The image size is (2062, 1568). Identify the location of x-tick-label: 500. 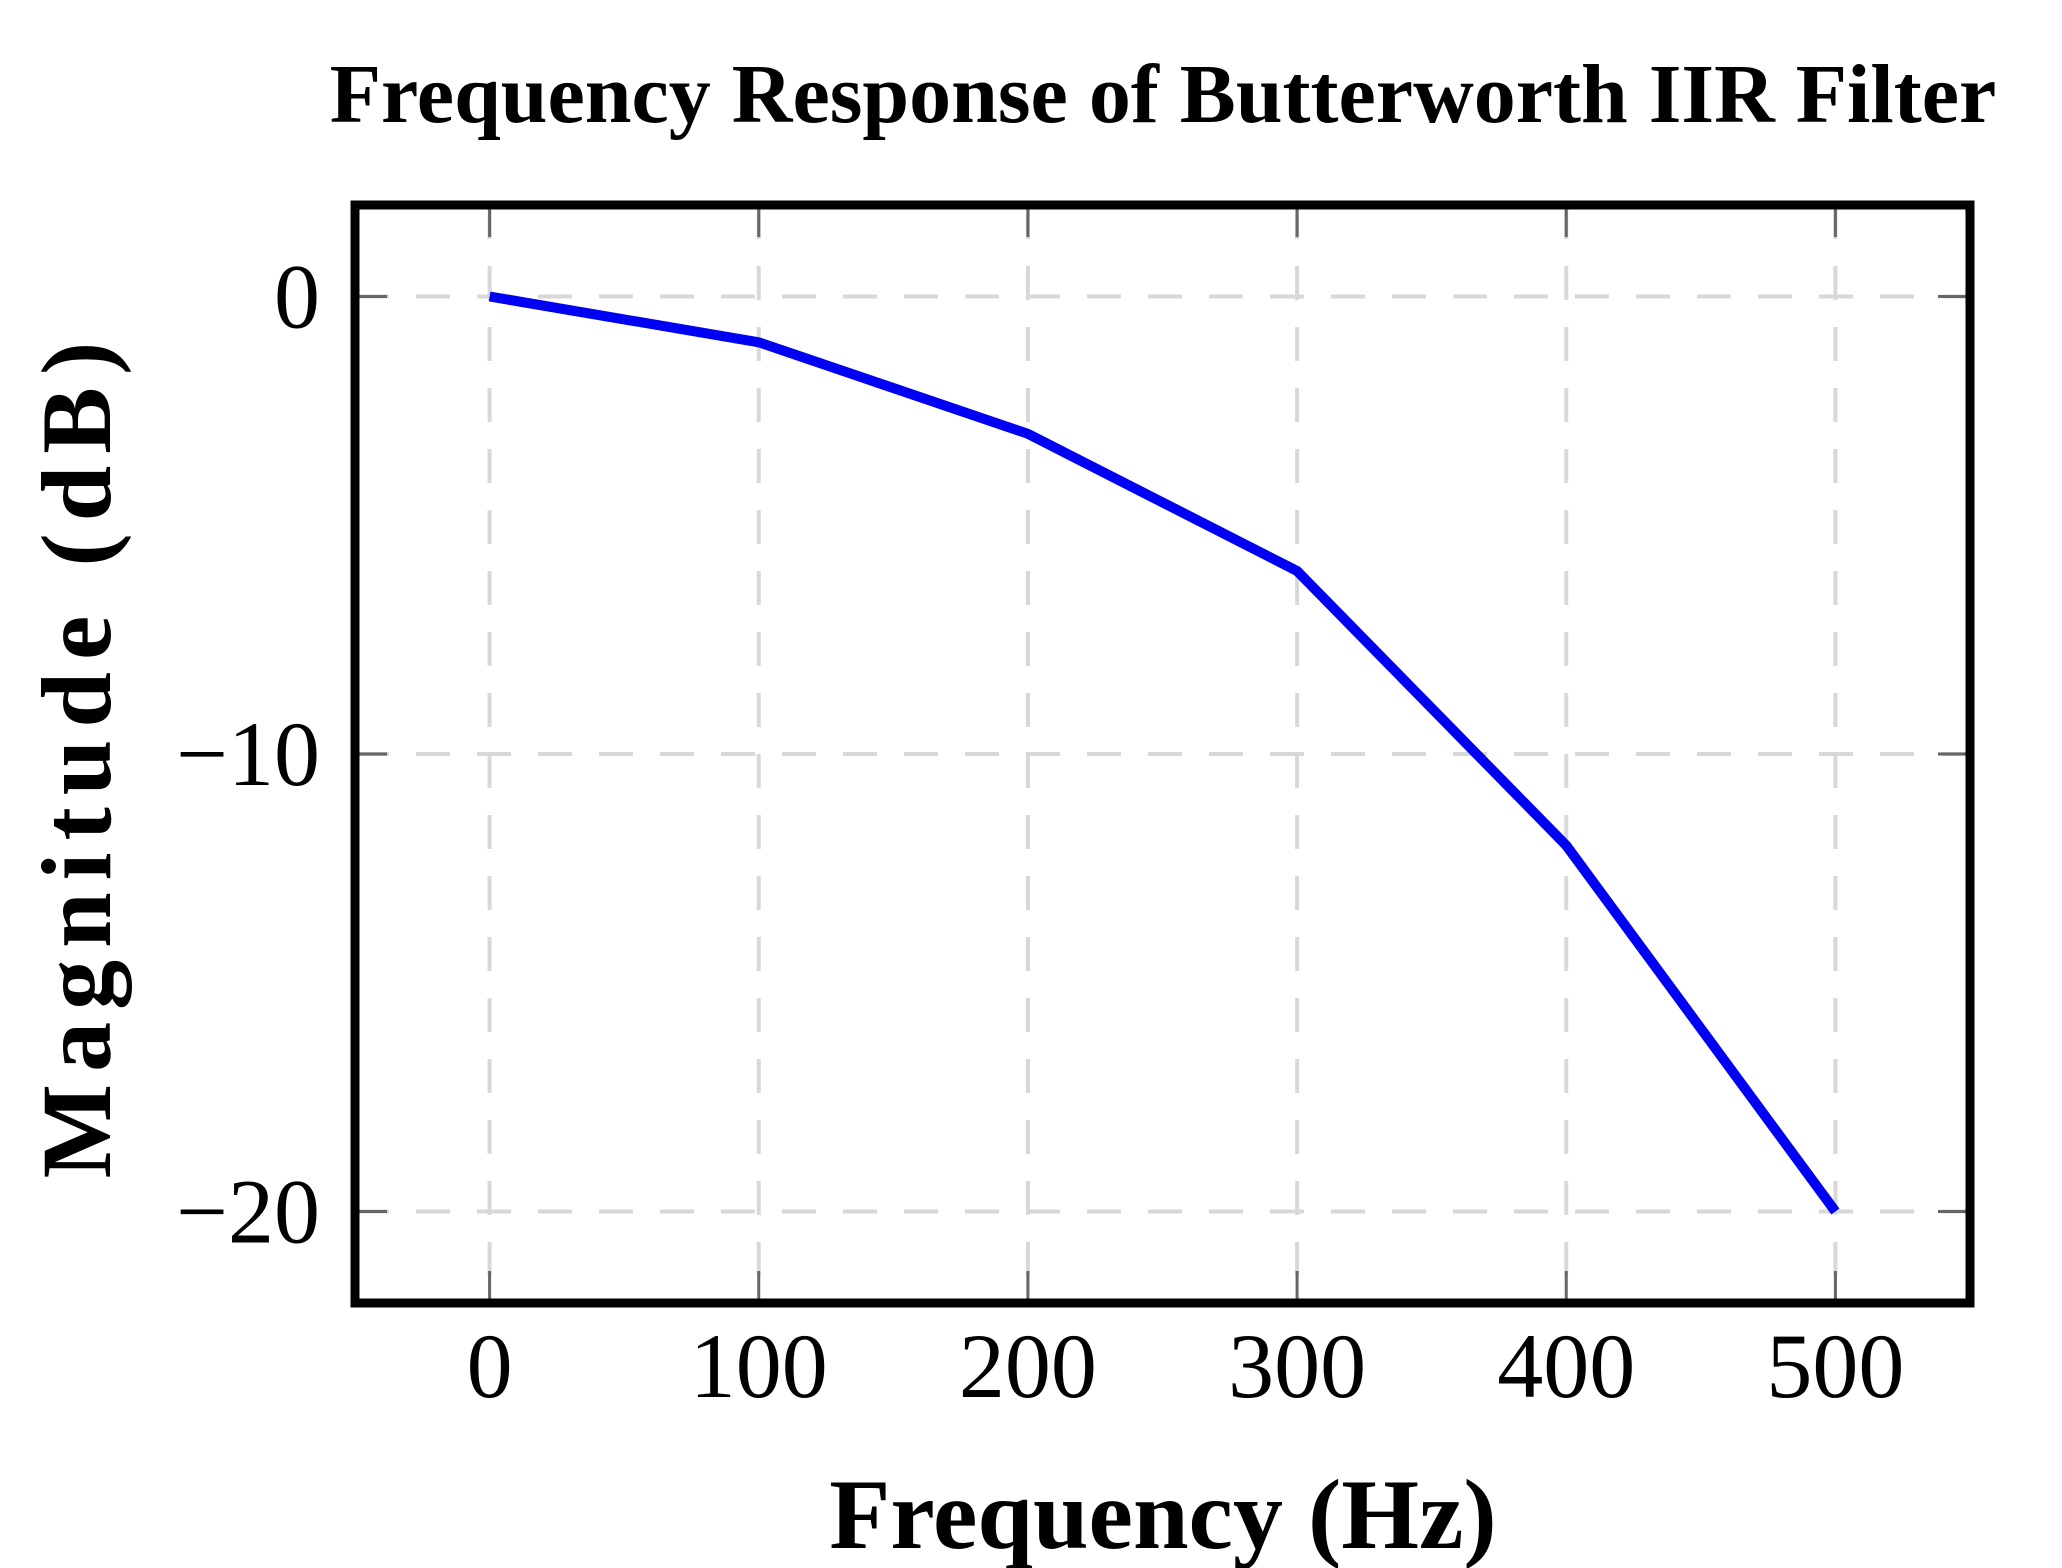
(1835, 1366).